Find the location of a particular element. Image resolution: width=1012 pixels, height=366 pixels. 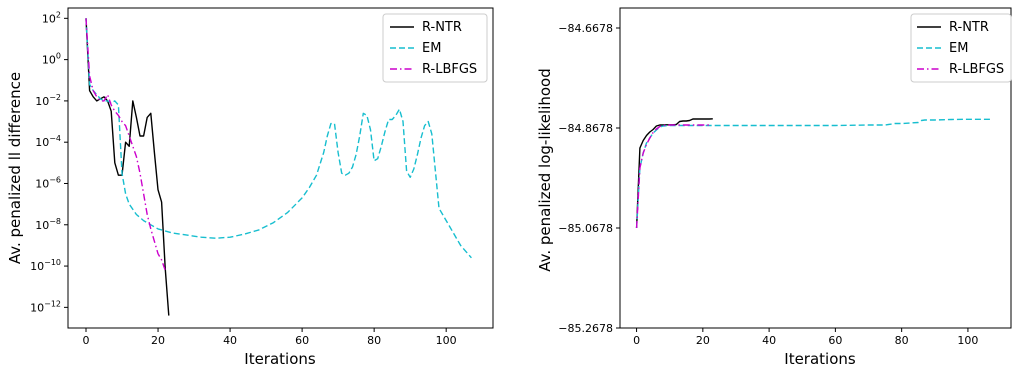

left-x-ticks: 0 20 40 60 80 100 is located at coordinates (270, 337).